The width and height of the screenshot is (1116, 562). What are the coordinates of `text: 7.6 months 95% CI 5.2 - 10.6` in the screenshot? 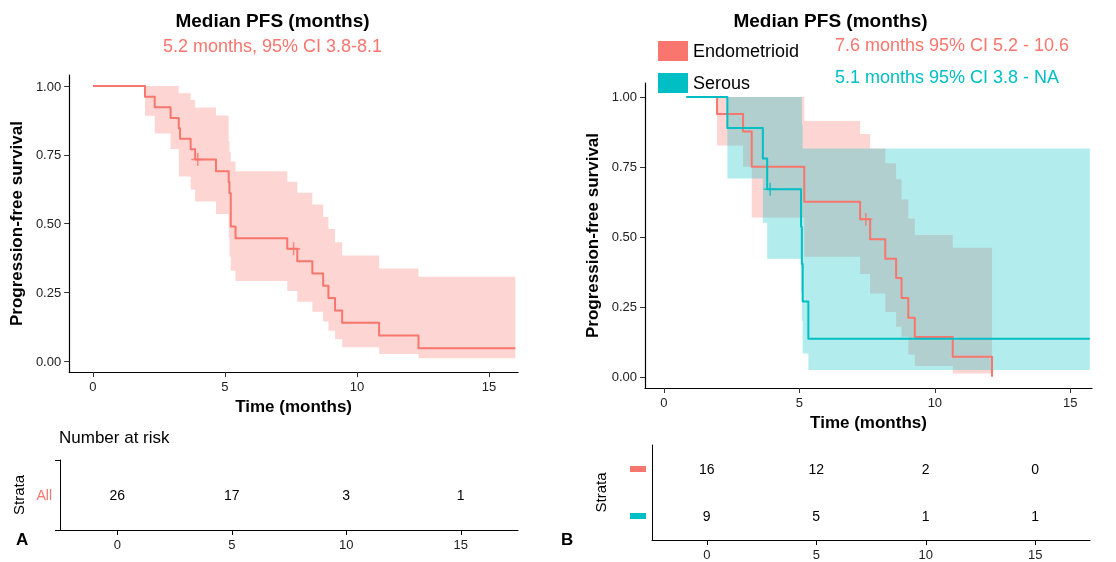 It's located at (952, 45).